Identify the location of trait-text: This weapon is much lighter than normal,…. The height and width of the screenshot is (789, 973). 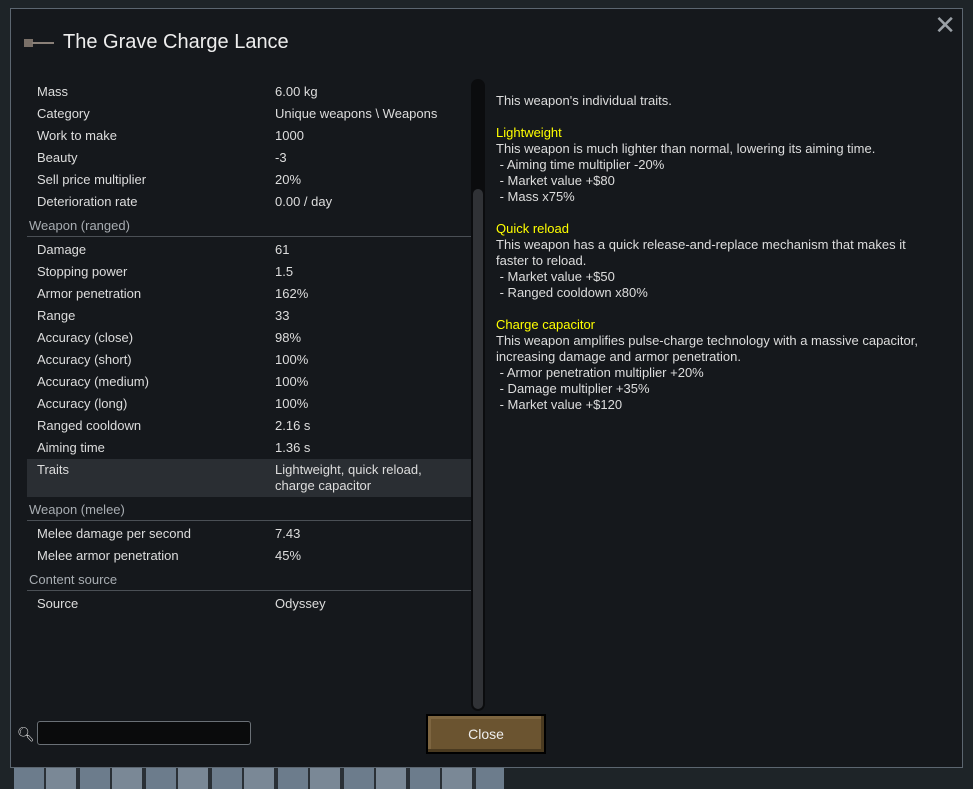
(686, 148).